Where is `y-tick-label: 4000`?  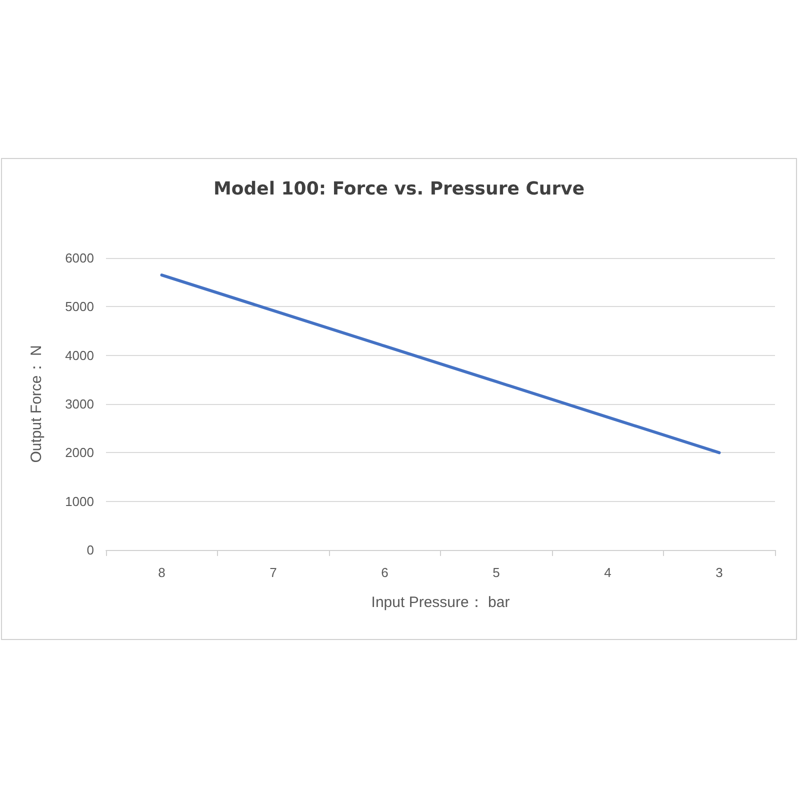 y-tick-label: 4000 is located at coordinates (79, 355).